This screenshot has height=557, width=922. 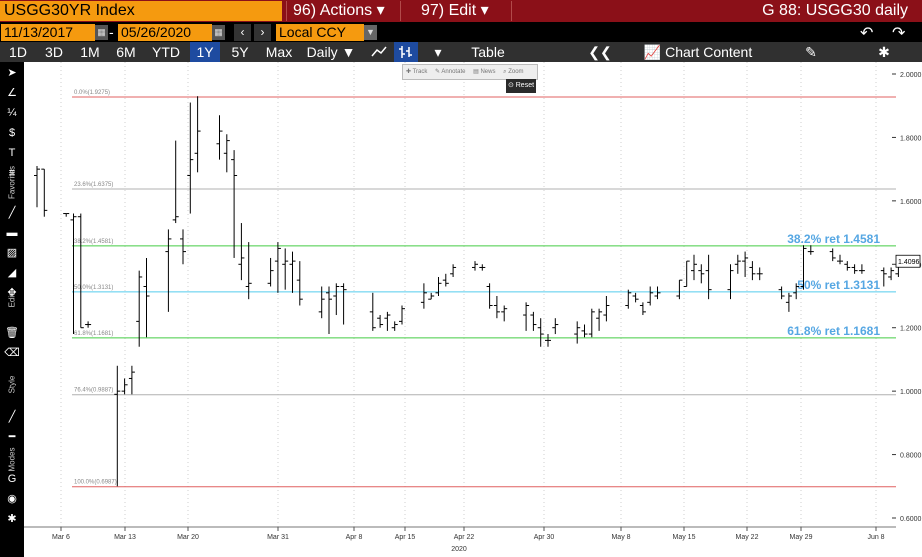 I want to click on ohlc-chart-icon, so click(x=406, y=52).